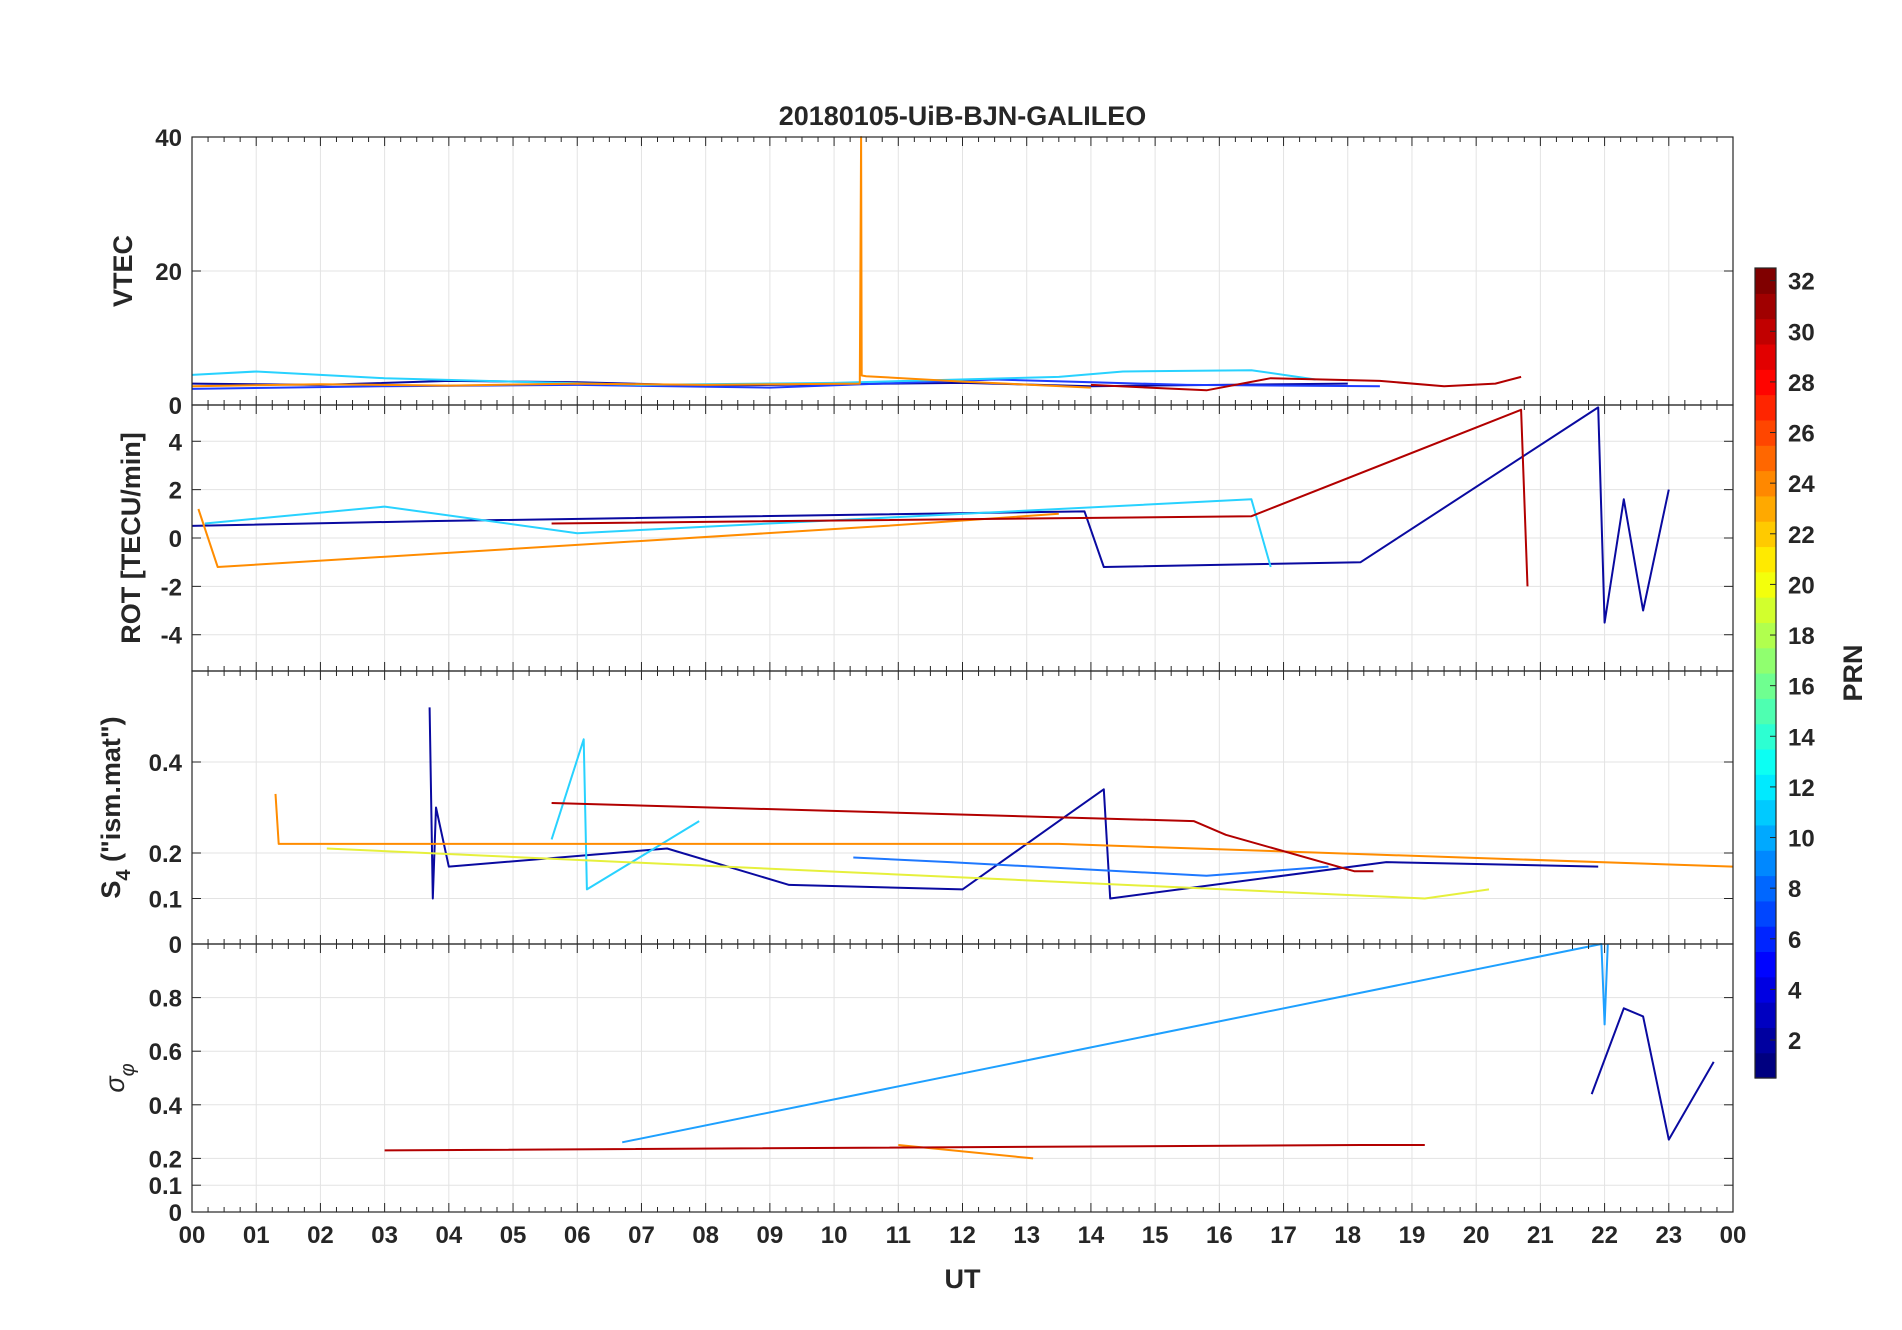 The width and height of the screenshot is (1902, 1330). I want to click on y-tick-label: 0.1, so click(165, 900).